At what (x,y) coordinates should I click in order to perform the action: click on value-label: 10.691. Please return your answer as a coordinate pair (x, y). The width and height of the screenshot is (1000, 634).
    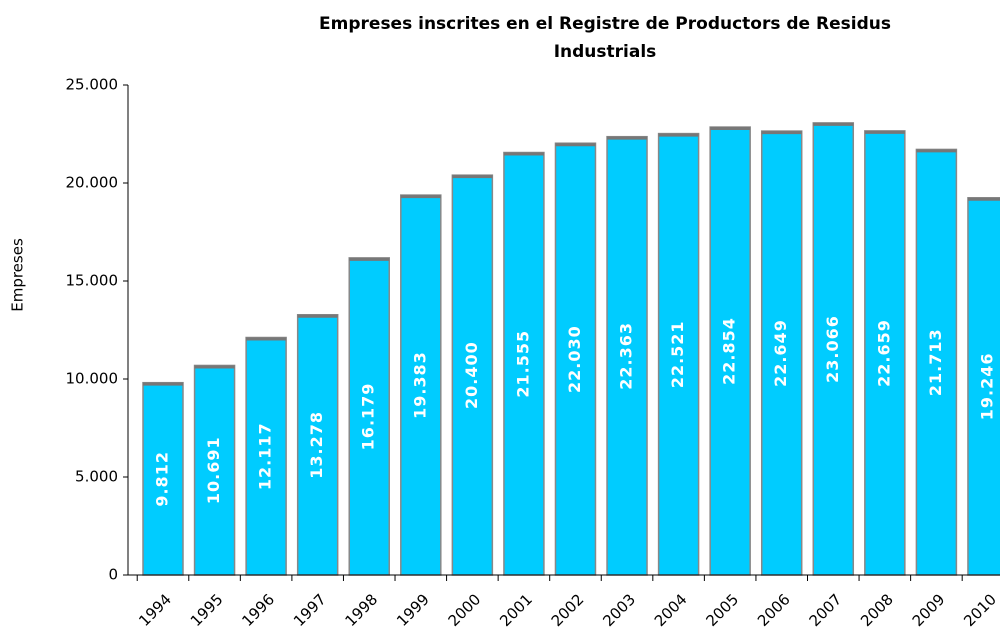
    Looking at the image, I should click on (213, 470).